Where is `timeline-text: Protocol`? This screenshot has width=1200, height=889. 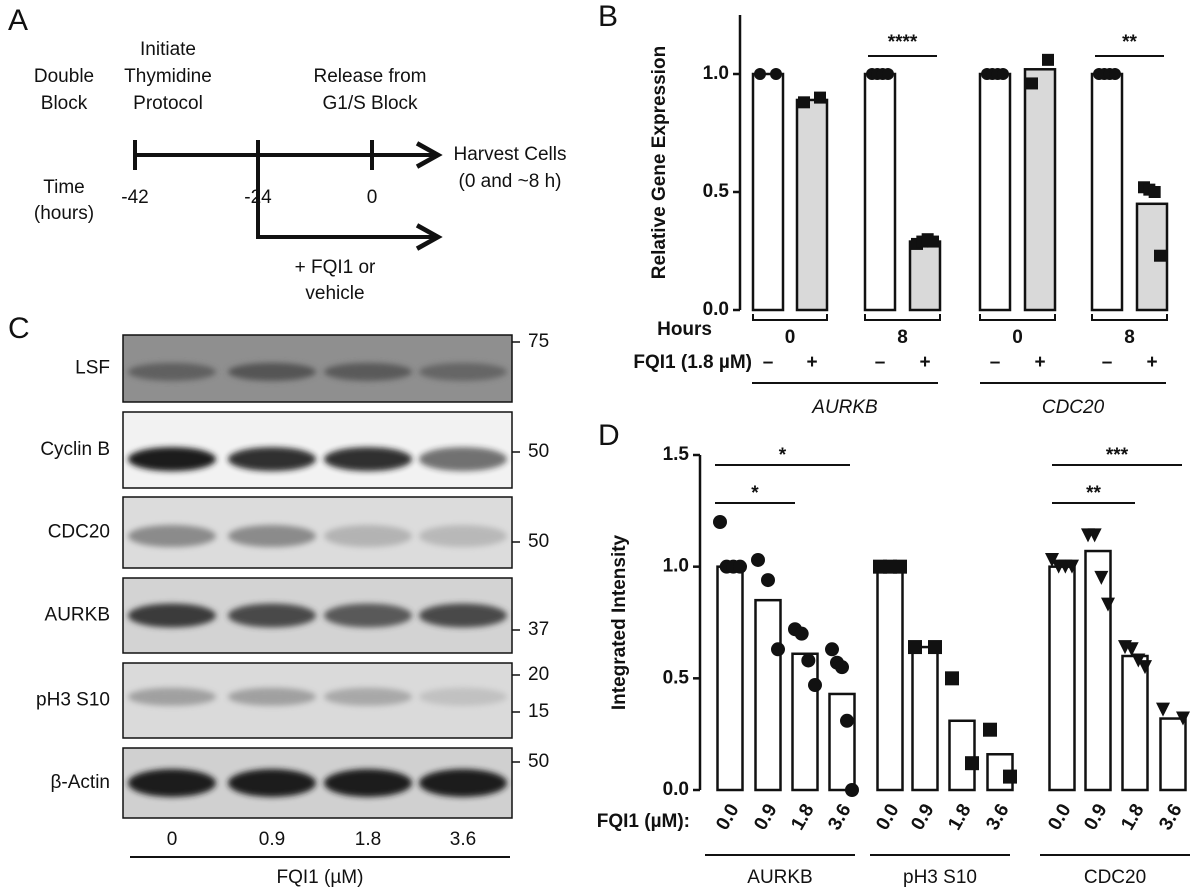 timeline-text: Protocol is located at coordinates (168, 103).